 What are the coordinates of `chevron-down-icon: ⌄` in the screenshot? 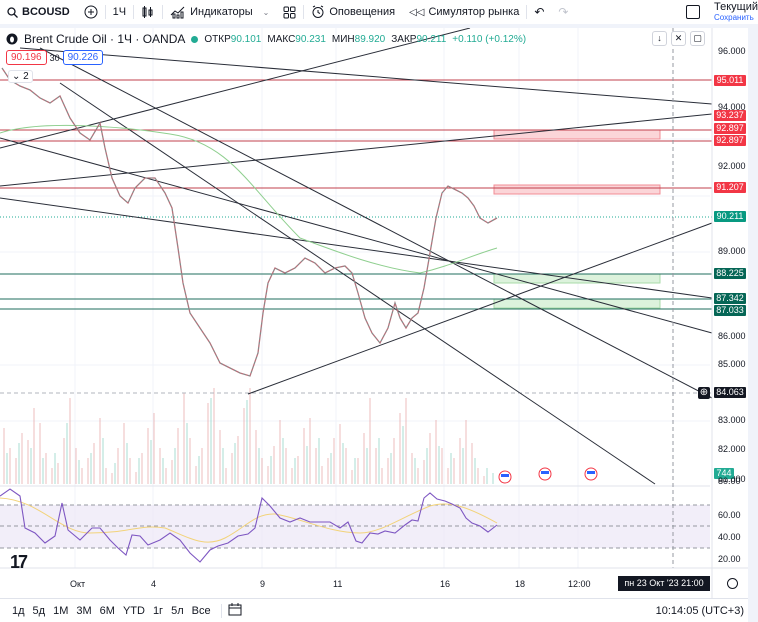 It's located at (16, 76).